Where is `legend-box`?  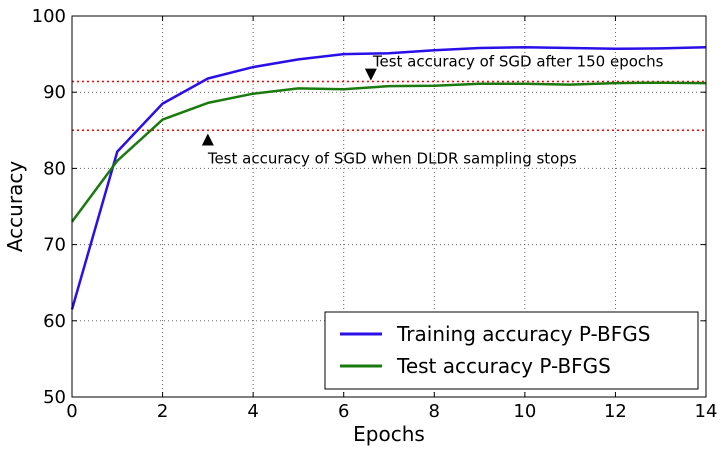 legend-box is located at coordinates (511, 350).